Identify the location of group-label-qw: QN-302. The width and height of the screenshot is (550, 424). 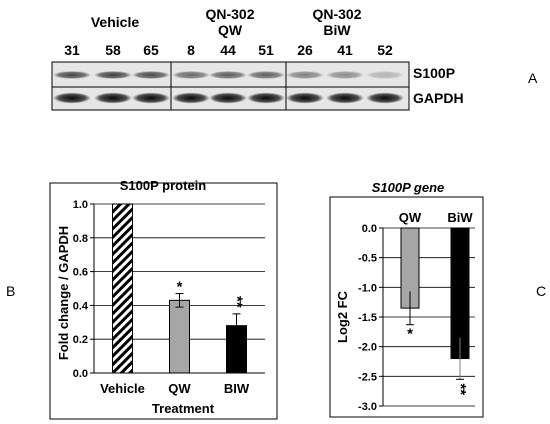
(230, 14).